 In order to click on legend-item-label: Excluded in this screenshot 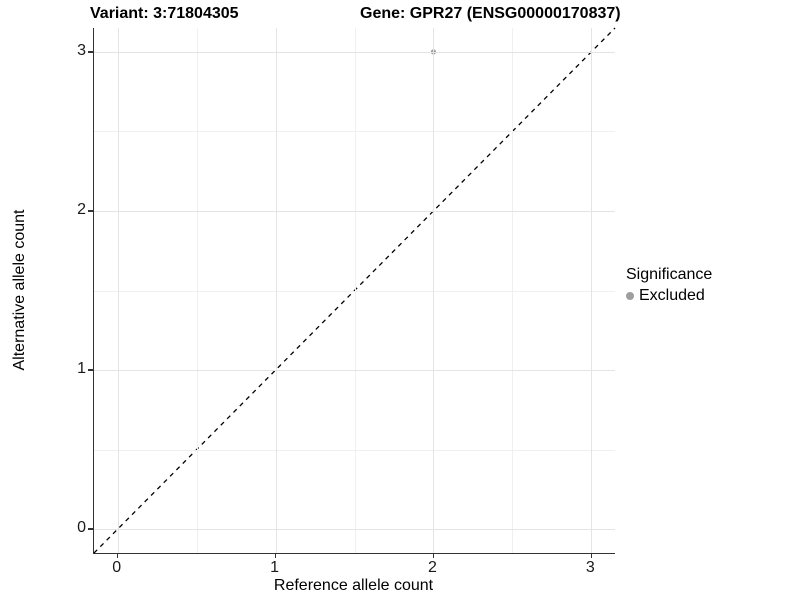, I will do `click(672, 295)`.